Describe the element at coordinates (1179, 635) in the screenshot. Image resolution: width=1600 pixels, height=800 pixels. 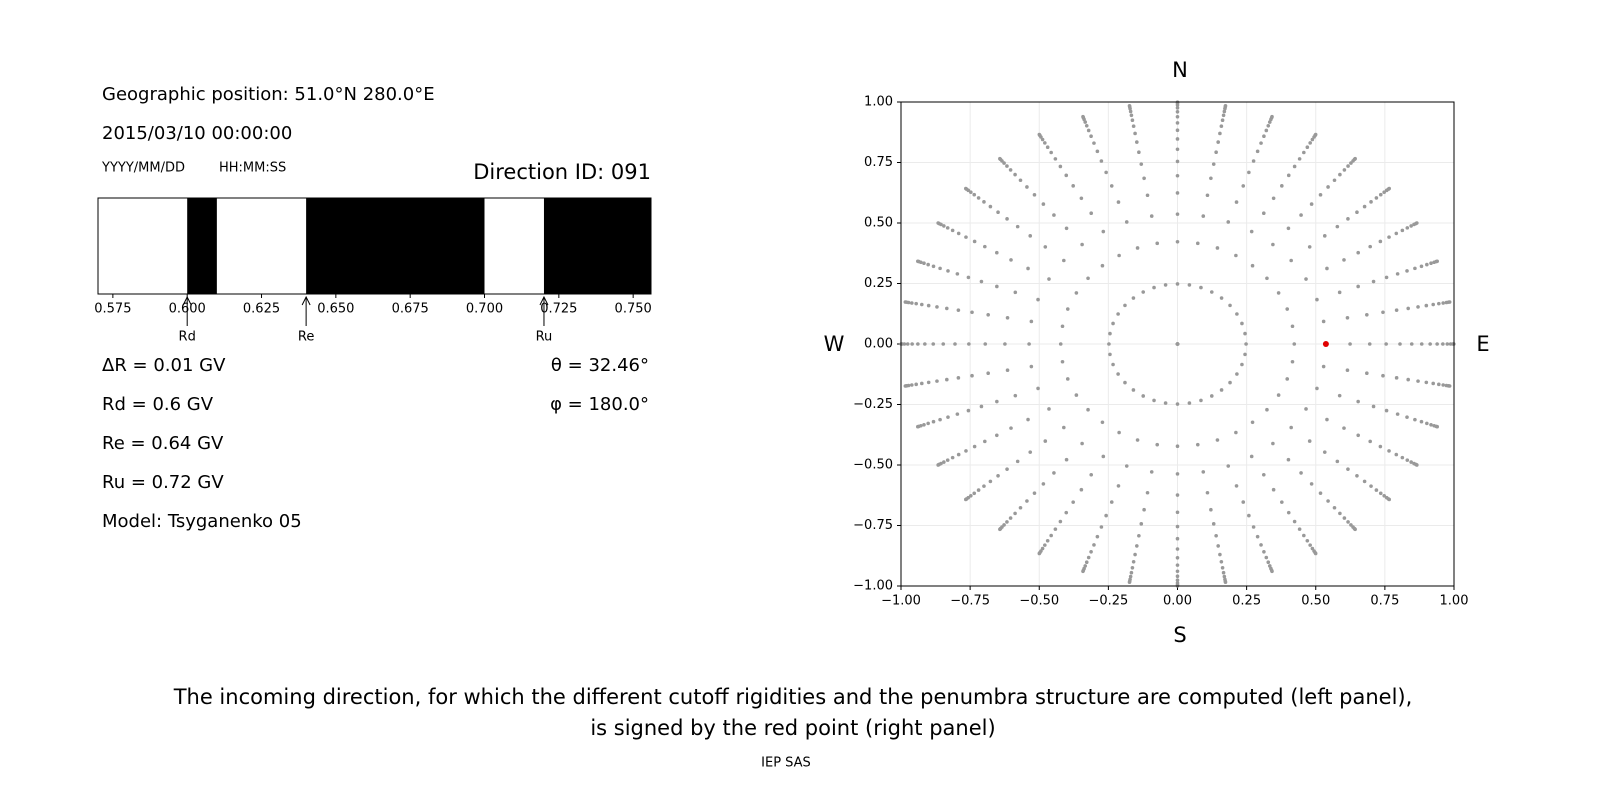
I see `south-label: S` at that location.